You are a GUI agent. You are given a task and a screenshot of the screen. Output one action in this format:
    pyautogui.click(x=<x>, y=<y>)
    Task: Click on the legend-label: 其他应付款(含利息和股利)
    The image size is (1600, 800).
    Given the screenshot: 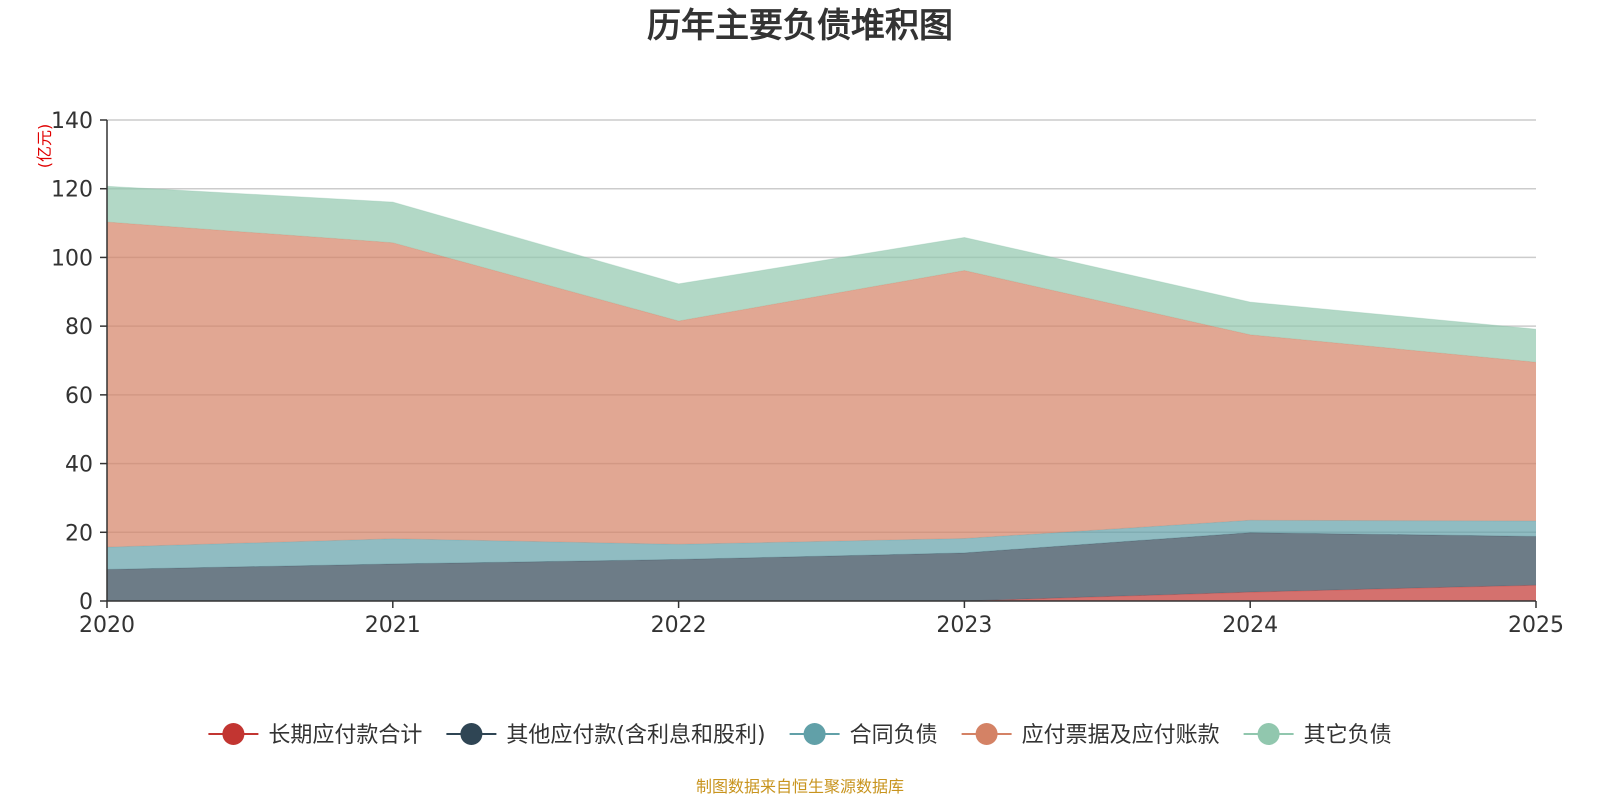 What is the action you would take?
    pyautogui.click(x=635, y=735)
    